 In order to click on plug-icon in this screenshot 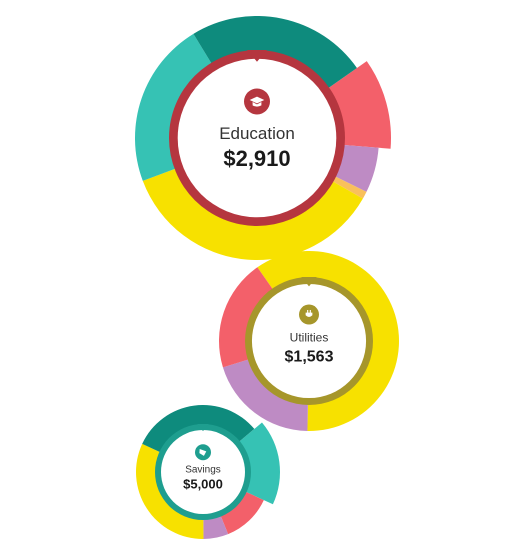, I will do `click(309, 314)`.